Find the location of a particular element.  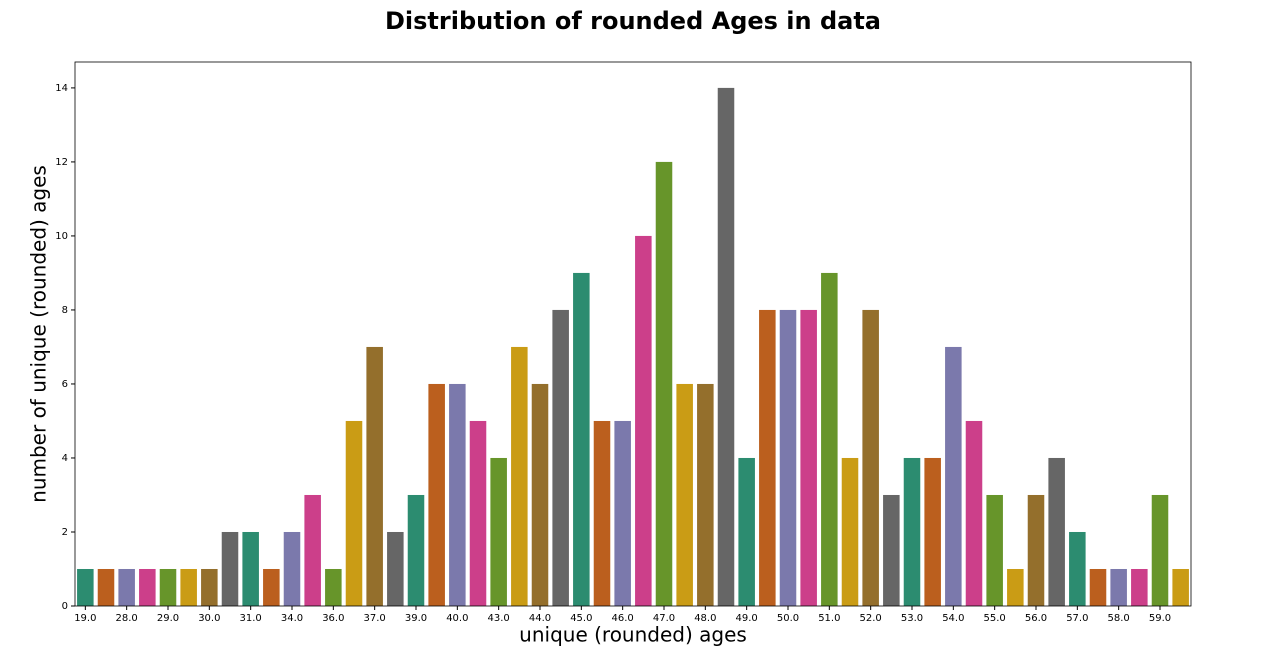

x-tick-label: 56.0 is located at coordinates (1036, 618).